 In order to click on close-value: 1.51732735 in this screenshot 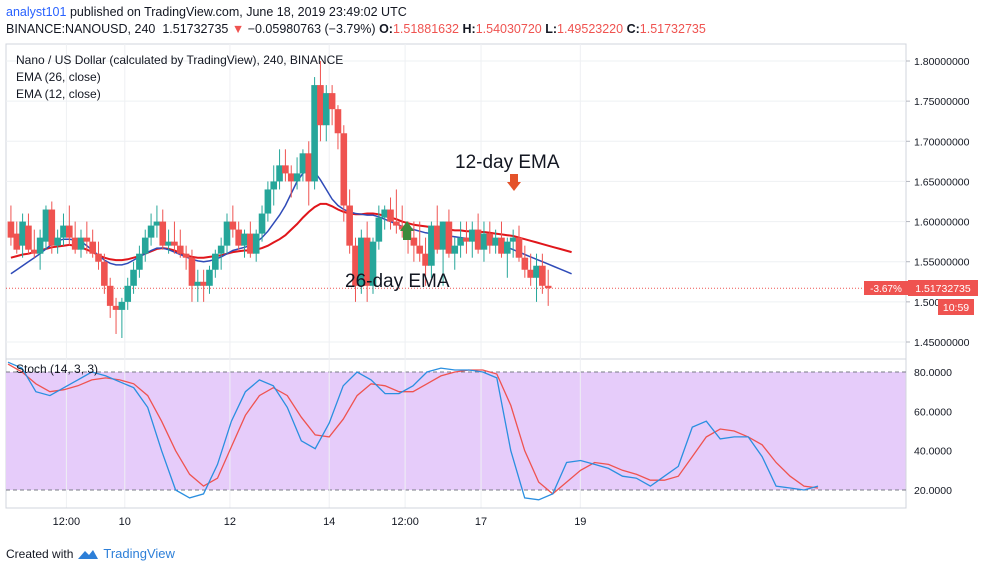, I will do `click(672, 29)`.